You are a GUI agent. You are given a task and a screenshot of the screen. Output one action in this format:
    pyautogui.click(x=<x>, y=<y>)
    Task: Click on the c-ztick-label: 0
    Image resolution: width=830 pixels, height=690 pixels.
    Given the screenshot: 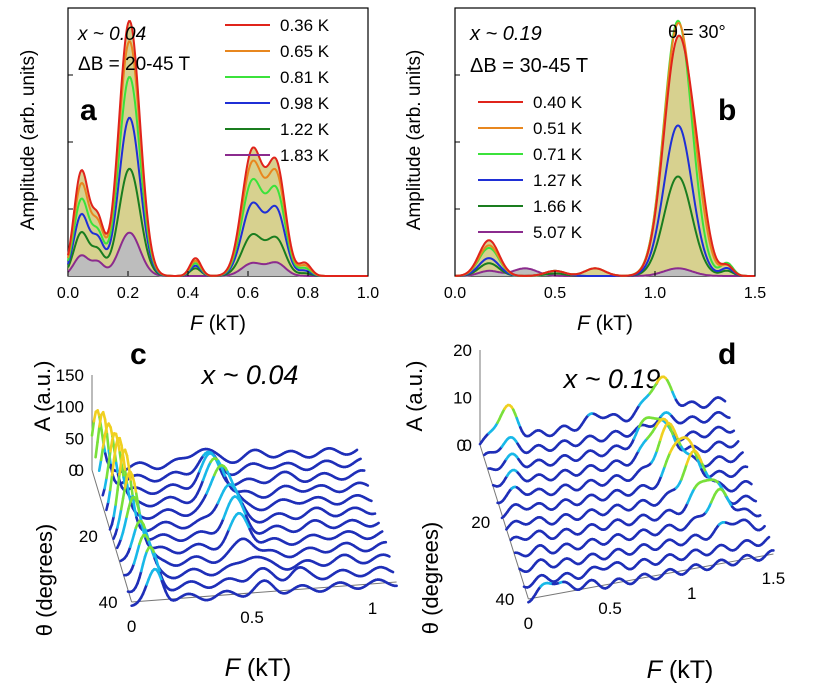 What is the action you would take?
    pyautogui.click(x=79, y=470)
    